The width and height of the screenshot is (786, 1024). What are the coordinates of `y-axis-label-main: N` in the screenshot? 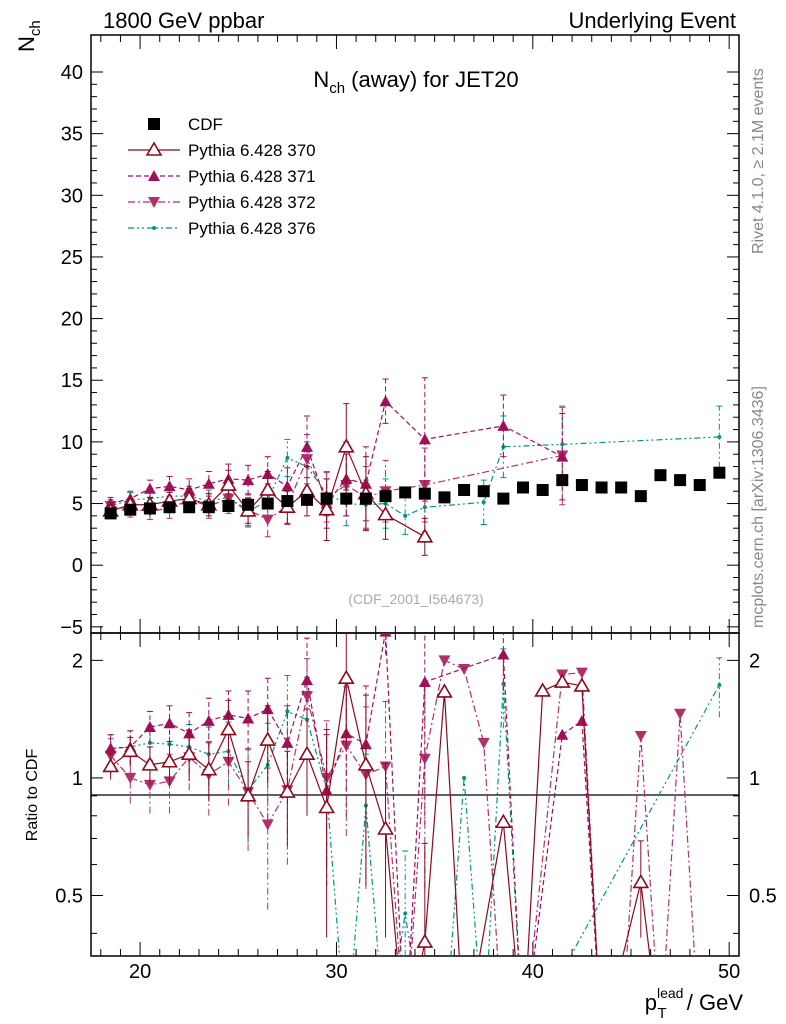 It's located at (26, 44).